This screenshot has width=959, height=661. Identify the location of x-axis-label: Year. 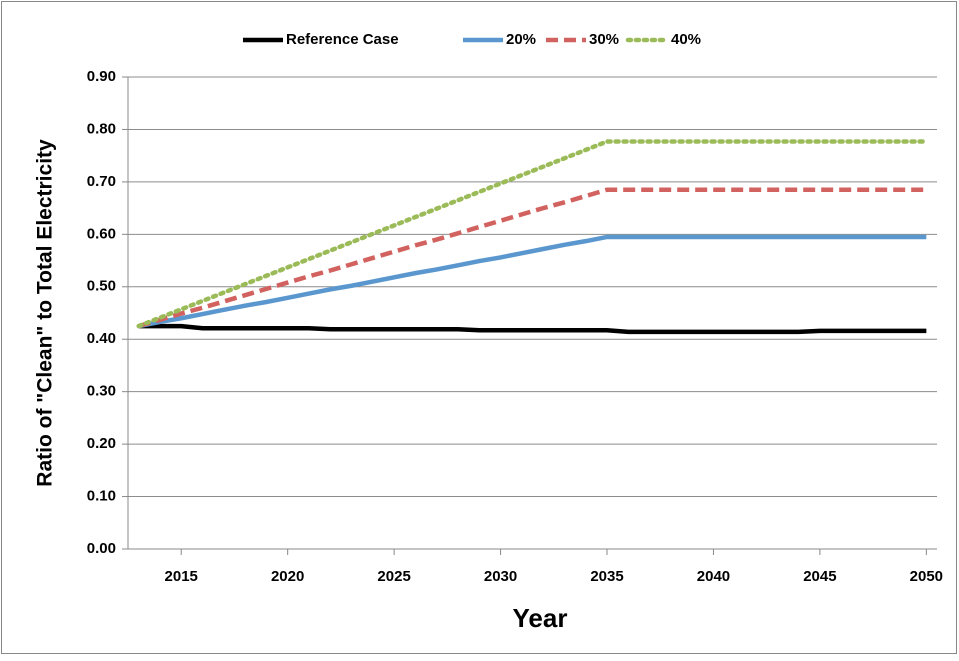
(540, 618).